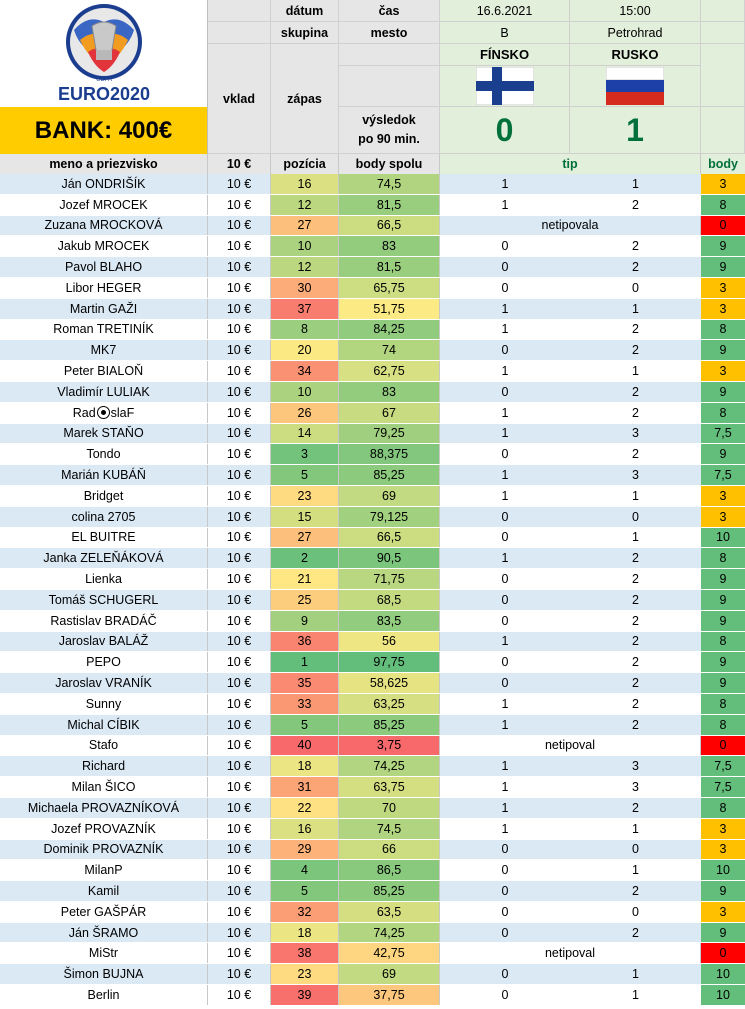 The image size is (745, 1009). What do you see at coordinates (239, 99) in the screenshot?
I see `vklad-label: vklad` at bounding box center [239, 99].